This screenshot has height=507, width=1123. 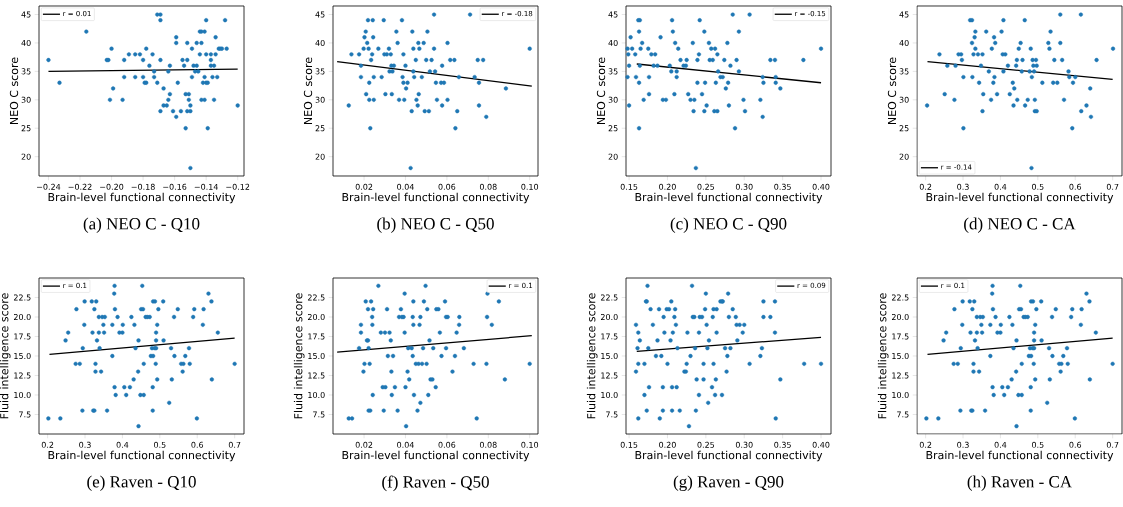 I want to click on x-tick-label: −0.24, so click(x=49, y=186).